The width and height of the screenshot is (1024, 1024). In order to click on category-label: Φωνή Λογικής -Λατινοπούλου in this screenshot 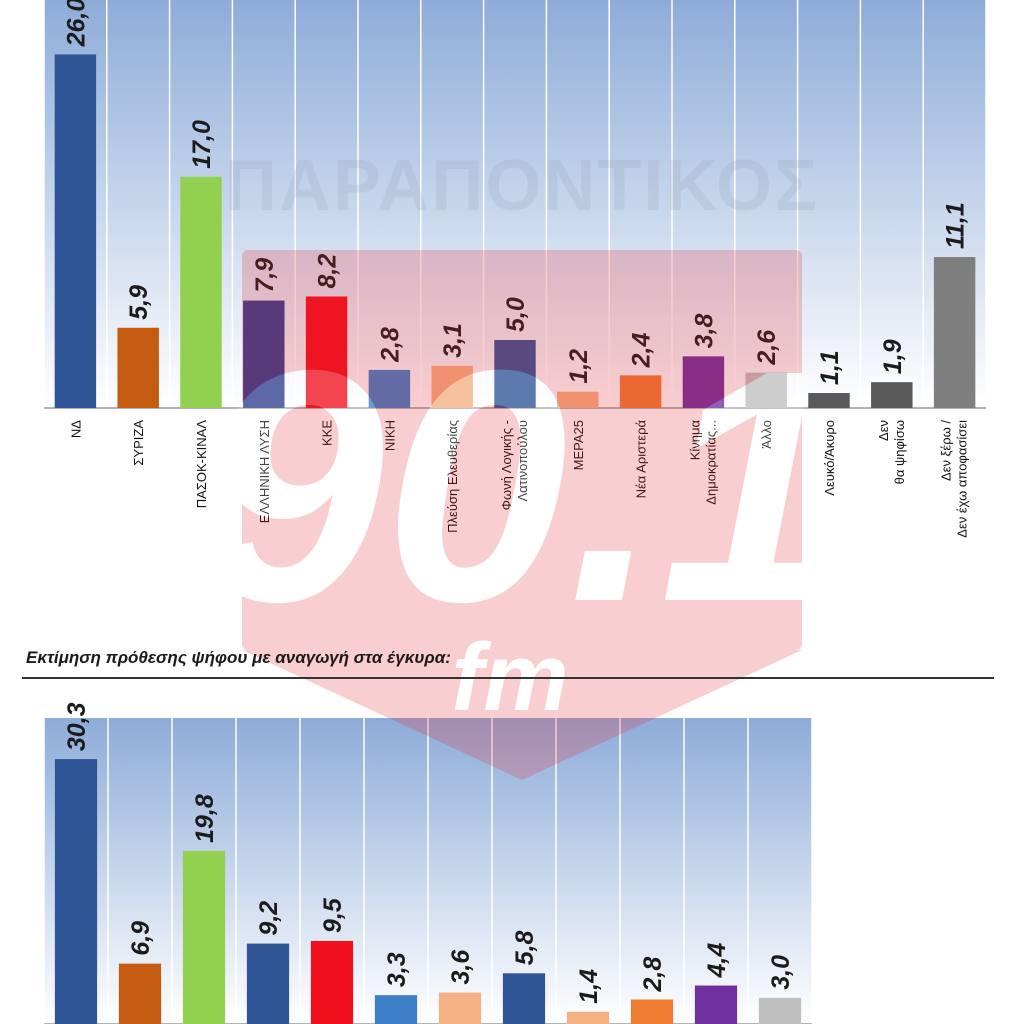, I will do `click(514, 465)`.